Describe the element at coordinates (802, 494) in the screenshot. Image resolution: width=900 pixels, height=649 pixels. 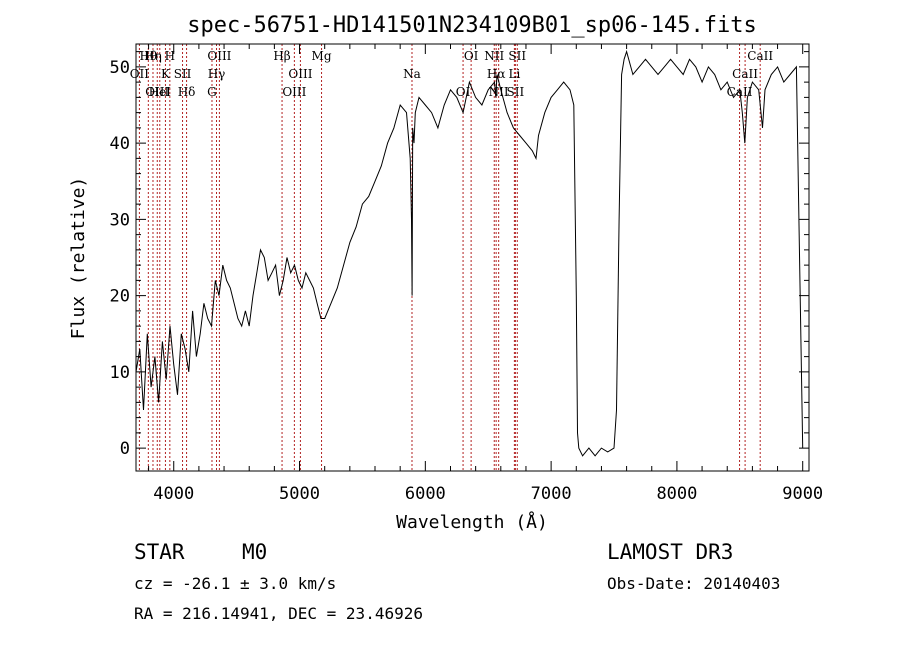
I see `x-tick-label: 9000` at that location.